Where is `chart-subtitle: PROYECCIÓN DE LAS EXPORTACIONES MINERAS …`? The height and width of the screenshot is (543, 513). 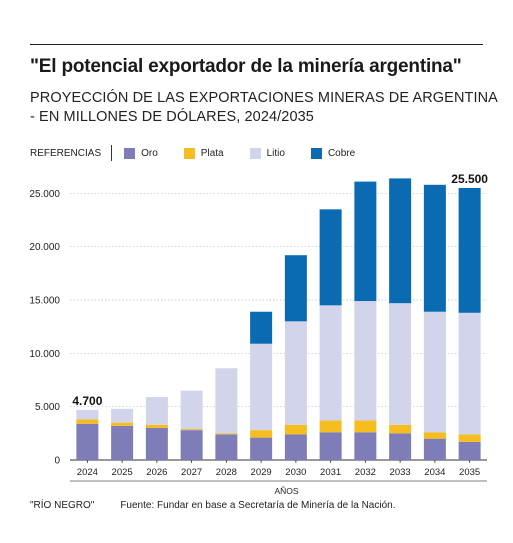 chart-subtitle: PROYECCIÓN DE LAS EXPORTACIONES MINERAS … is located at coordinates (265, 108).